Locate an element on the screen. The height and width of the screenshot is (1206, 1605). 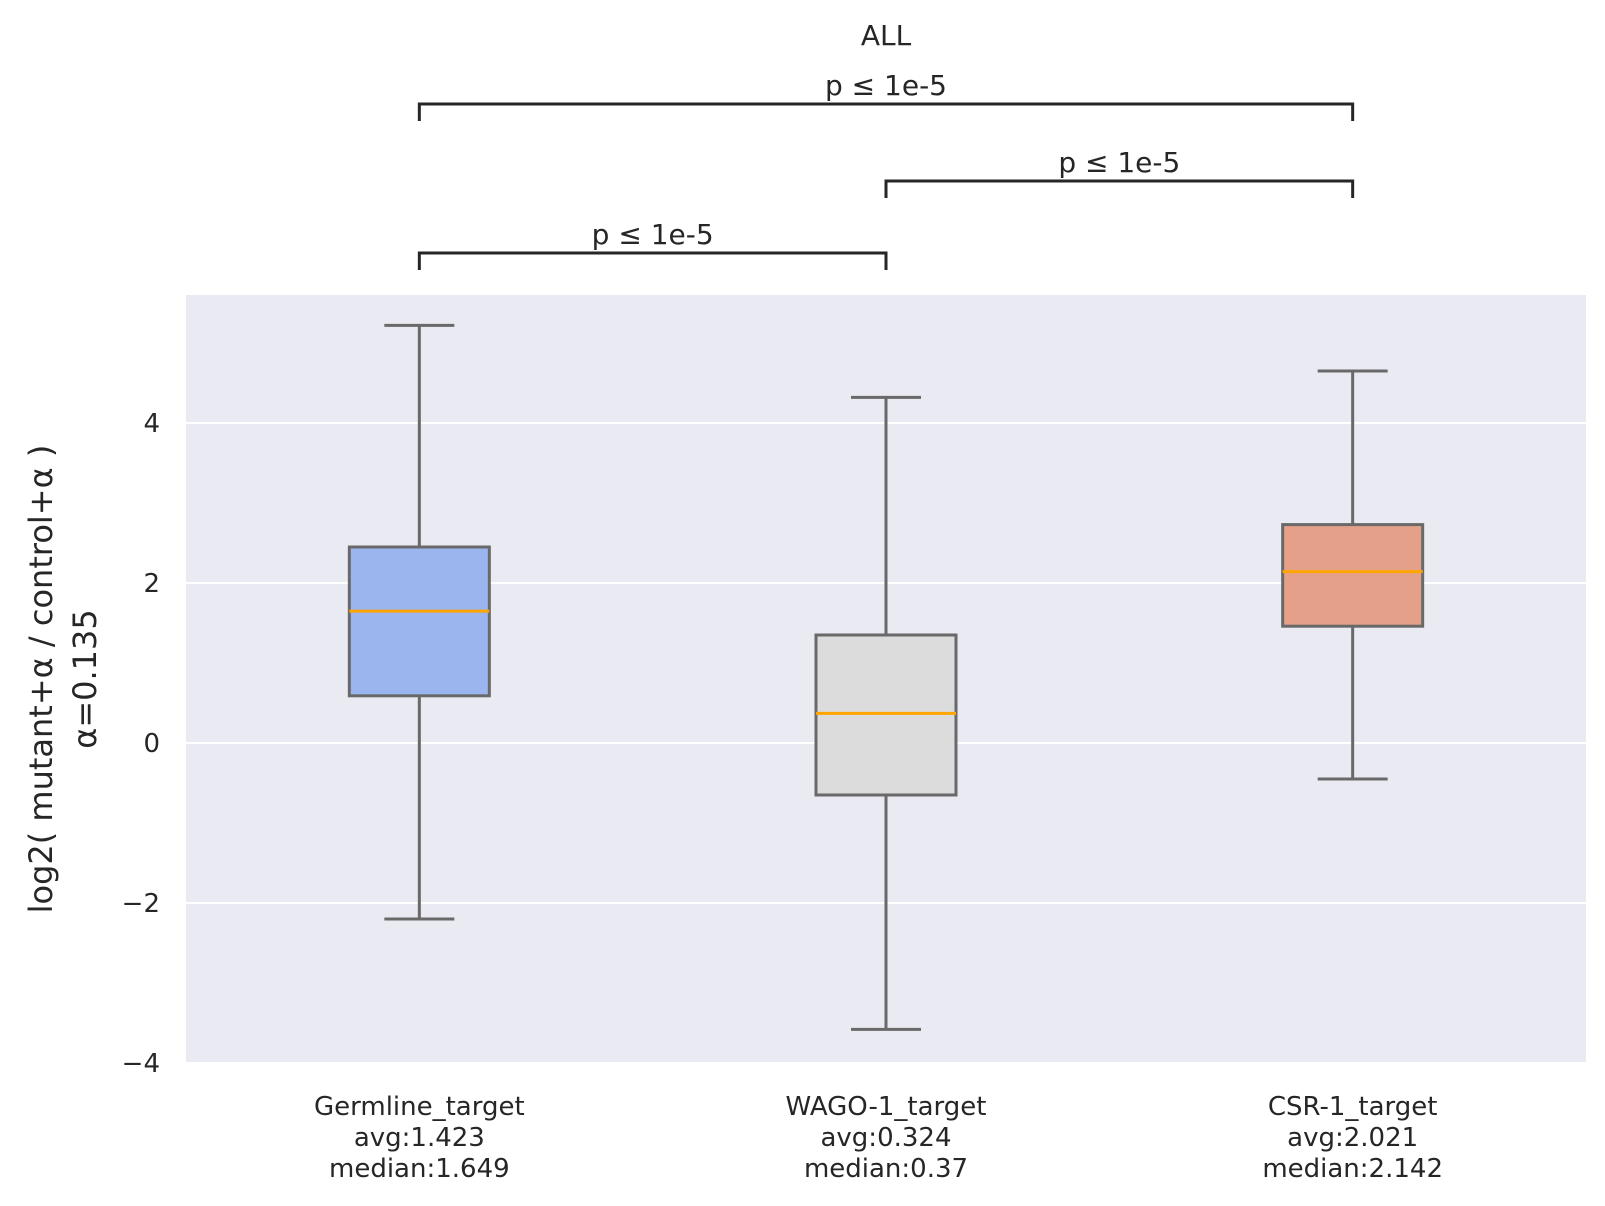
y-tick-labels: −4 −2 0 2 4 is located at coordinates (141, 744).